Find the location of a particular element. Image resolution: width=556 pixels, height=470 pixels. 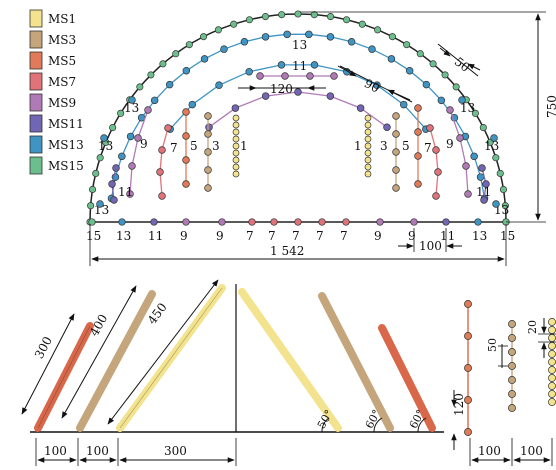

left-ms11-hole is located at coordinates (112, 184).